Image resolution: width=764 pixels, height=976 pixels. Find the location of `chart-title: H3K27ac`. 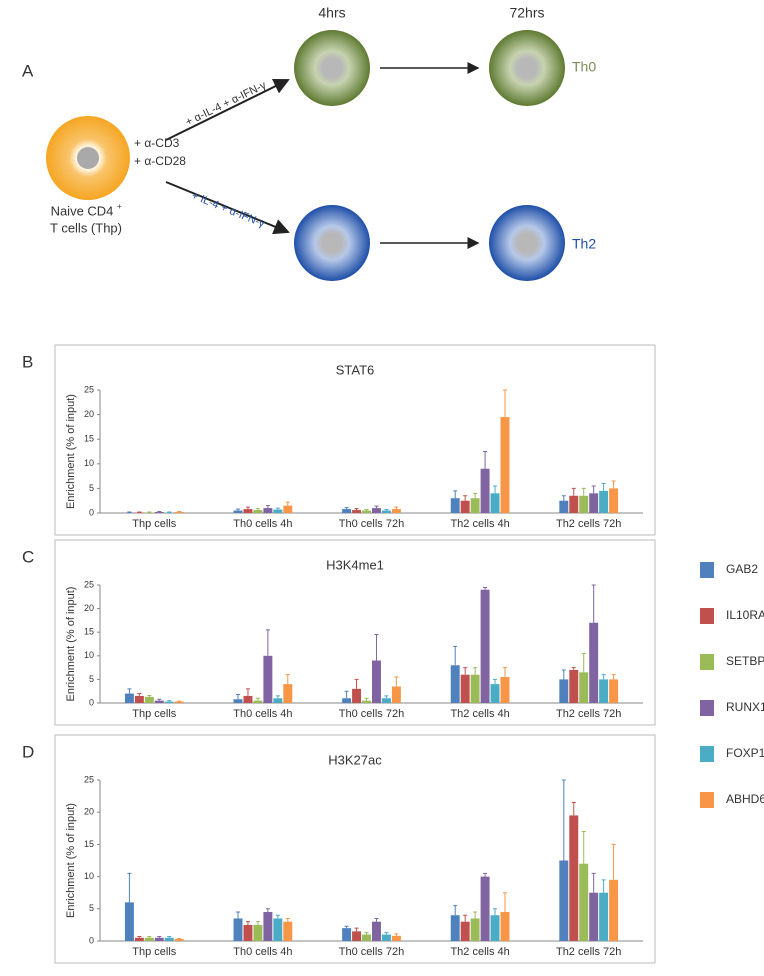

chart-title: H3K27ac is located at coordinates (355, 759).